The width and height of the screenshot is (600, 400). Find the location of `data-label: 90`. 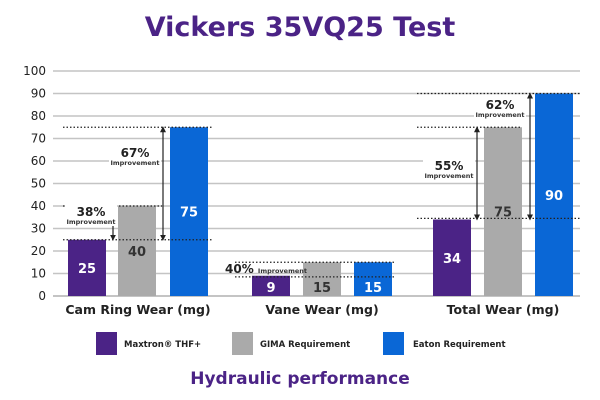

data-label: 90 is located at coordinates (554, 196).